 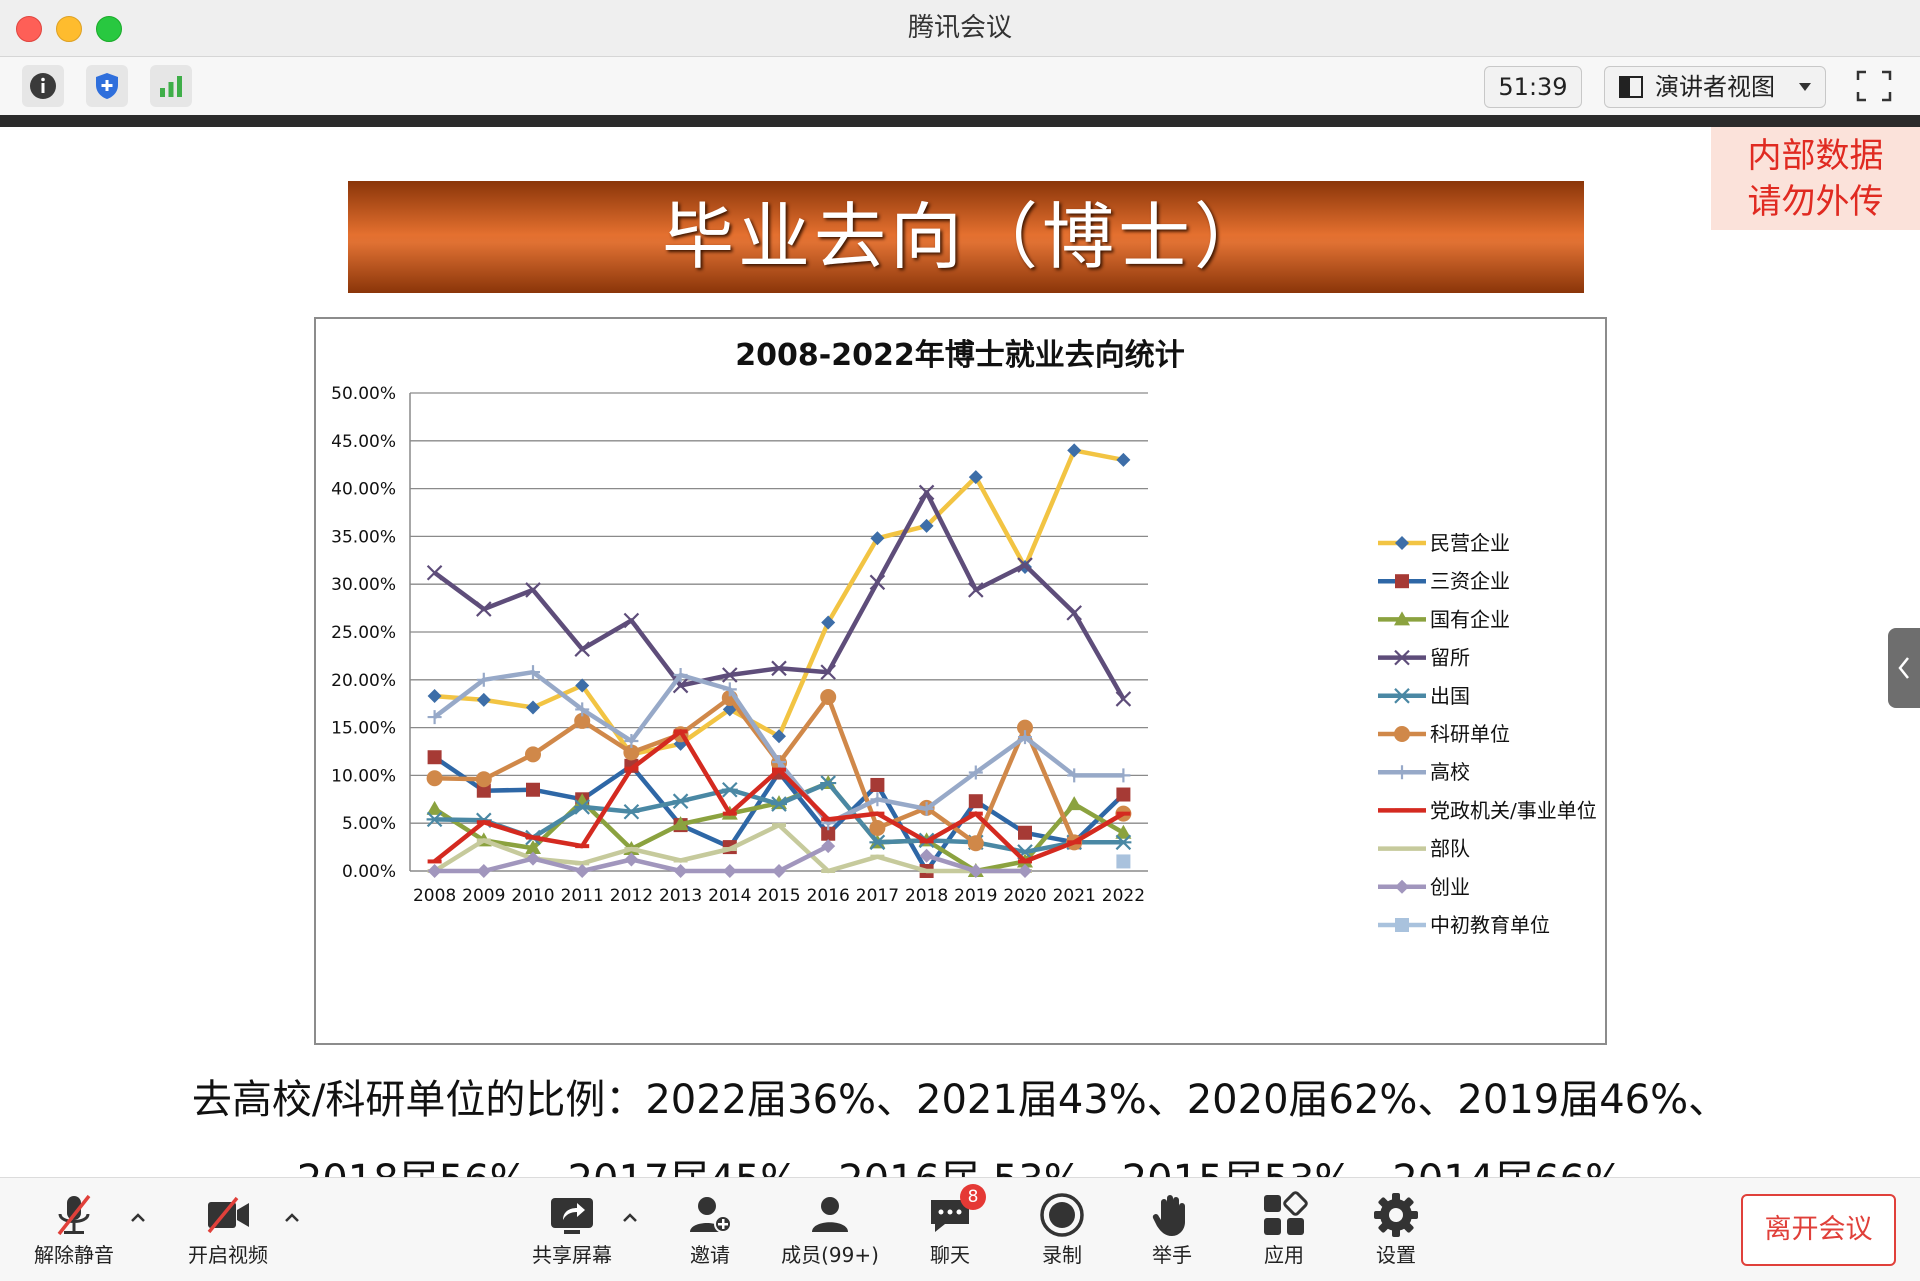 I want to click on invite-button: 邀请, so click(x=710, y=1229).